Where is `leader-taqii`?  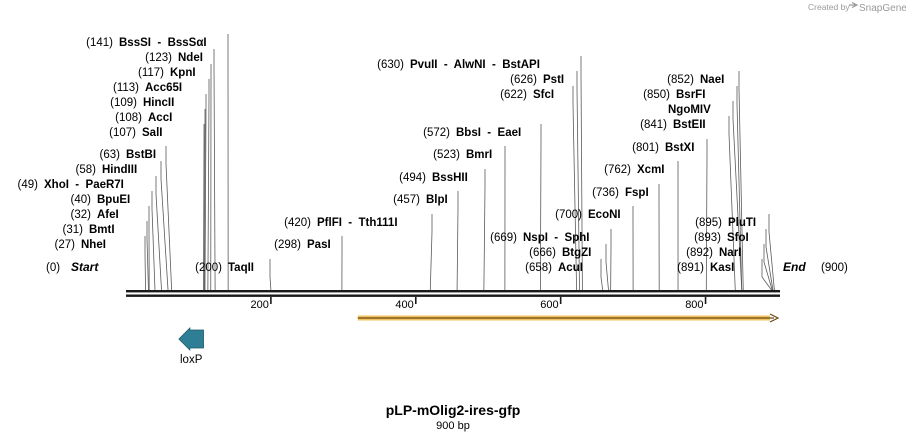 leader-taqii is located at coordinates (270, 275).